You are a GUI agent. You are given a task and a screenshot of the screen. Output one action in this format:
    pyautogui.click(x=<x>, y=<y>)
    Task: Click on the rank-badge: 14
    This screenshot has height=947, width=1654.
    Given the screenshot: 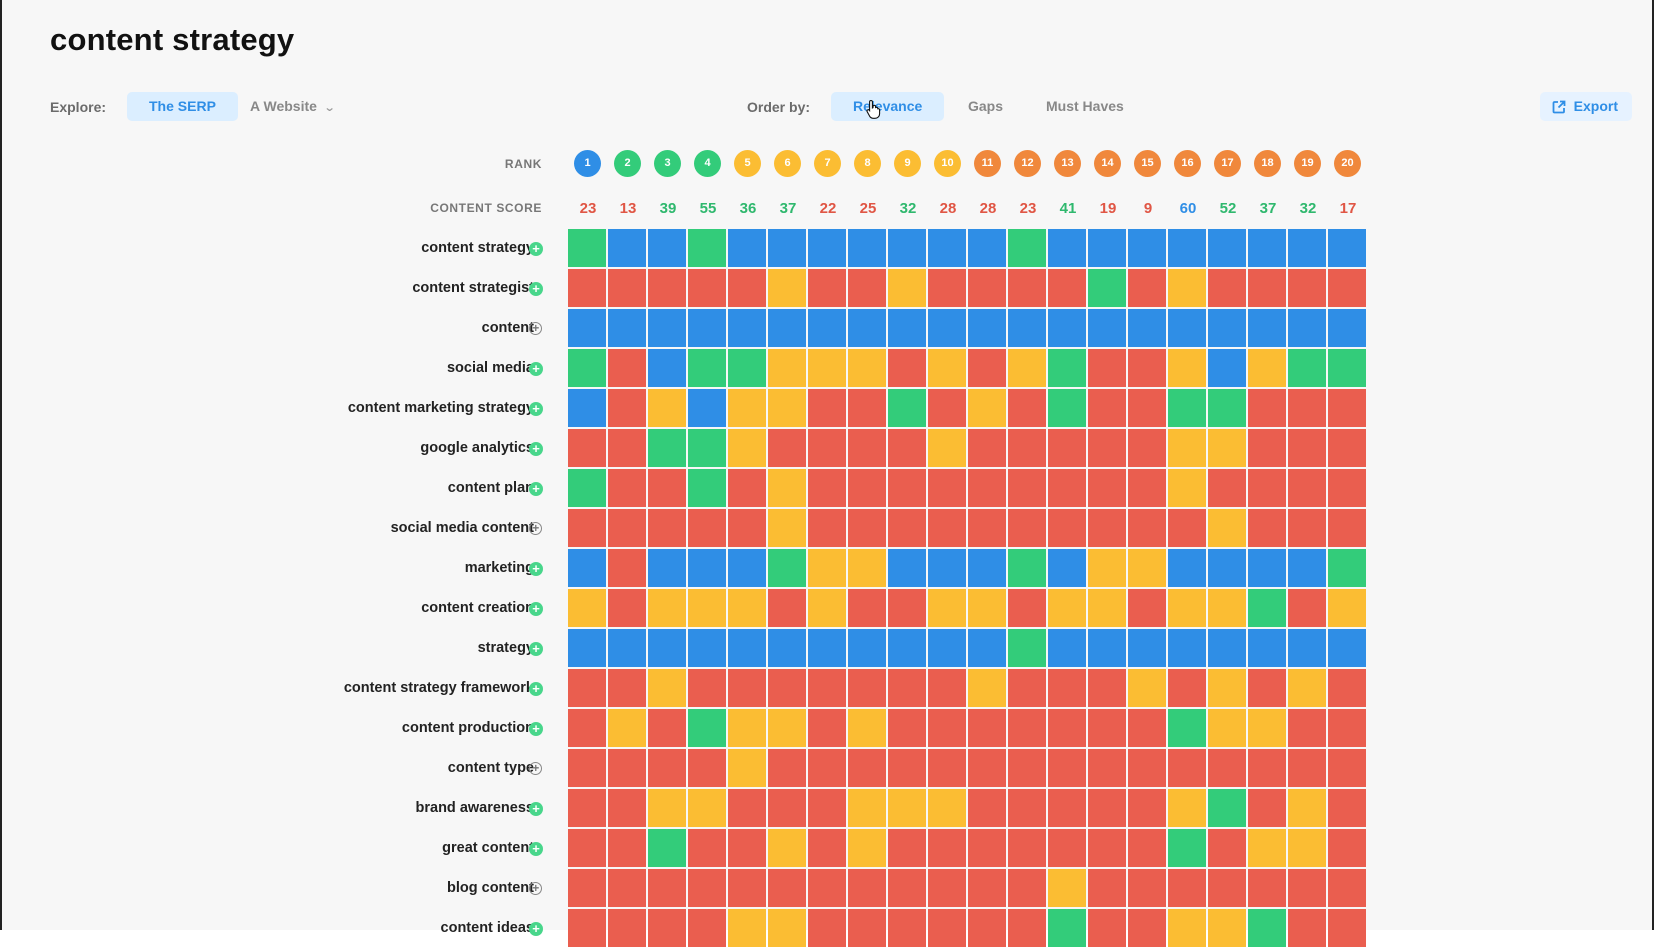 What is the action you would take?
    pyautogui.click(x=1107, y=163)
    